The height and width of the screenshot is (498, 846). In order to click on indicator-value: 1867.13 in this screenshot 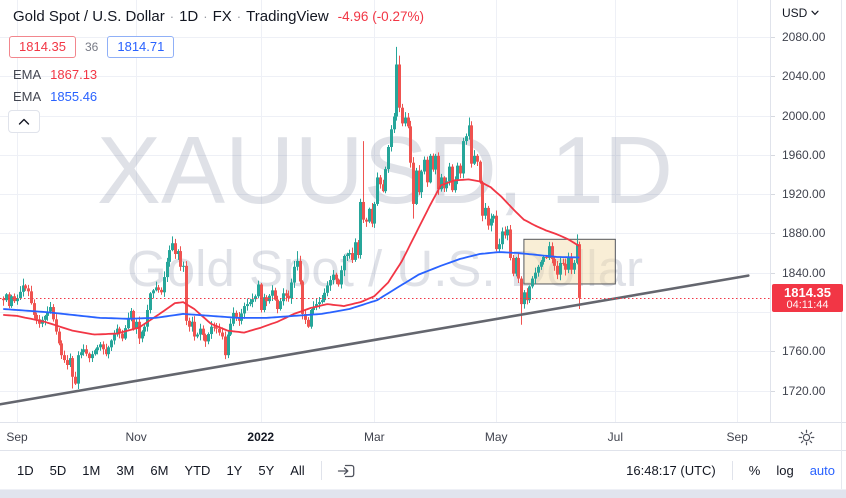, I will do `click(74, 74)`.